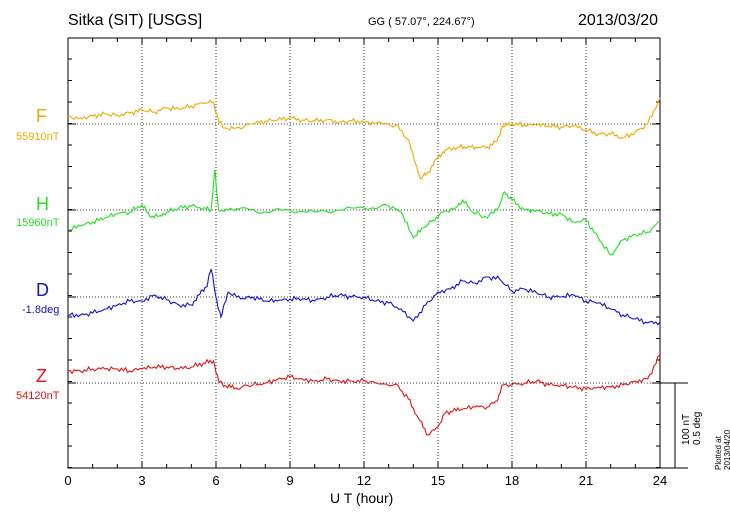  I want to click on series-line-z, so click(364, 395).